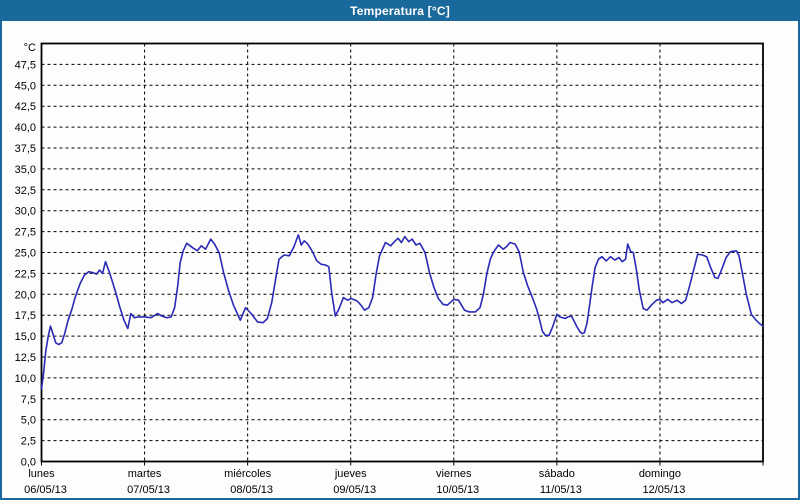  Describe the element at coordinates (25, 379) in the screenshot. I see `y-tick-label: 10,0` at that location.